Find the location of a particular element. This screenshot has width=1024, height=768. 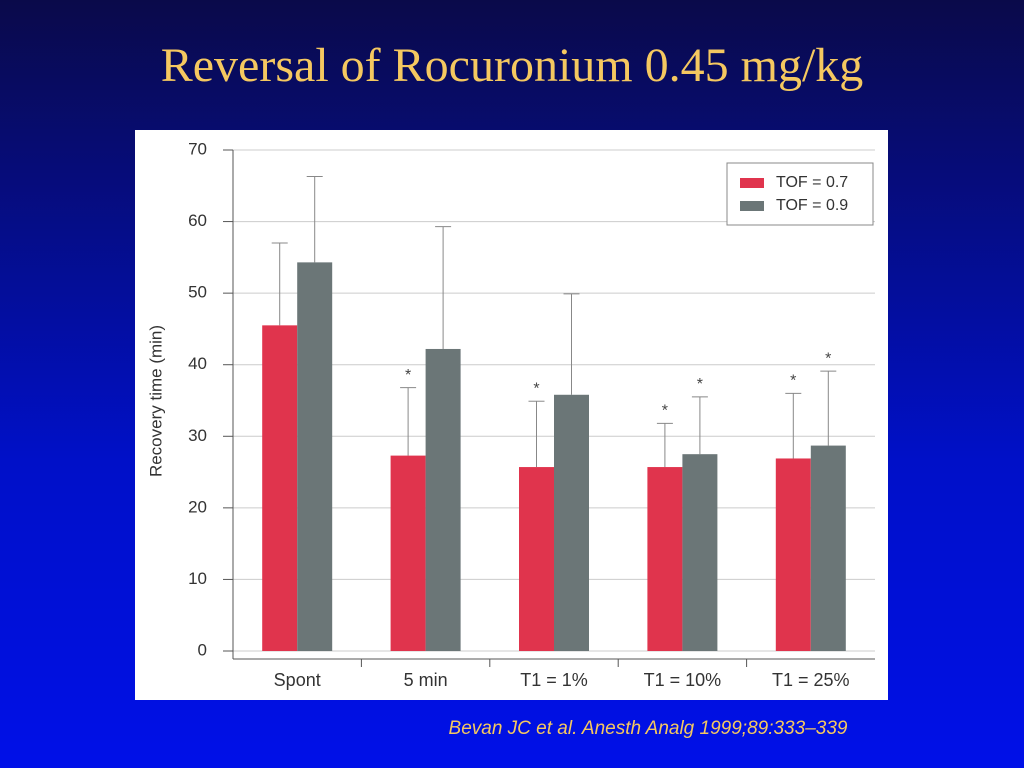

y-tick-label: 70 is located at coordinates (197, 148).